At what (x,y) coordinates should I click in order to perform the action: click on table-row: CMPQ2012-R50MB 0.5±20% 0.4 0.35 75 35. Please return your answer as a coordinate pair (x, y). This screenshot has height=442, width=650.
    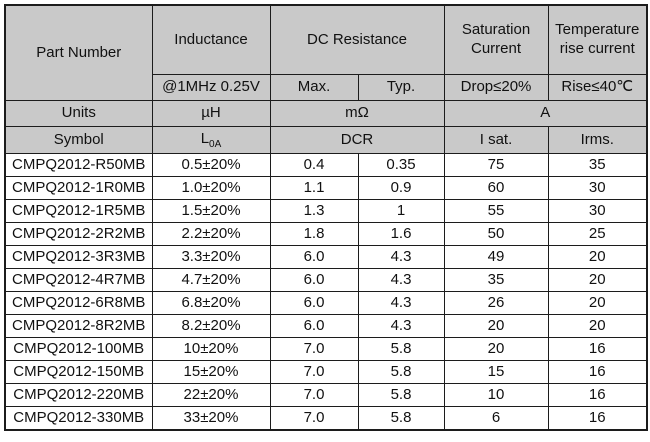
    Looking at the image, I should click on (326, 165).